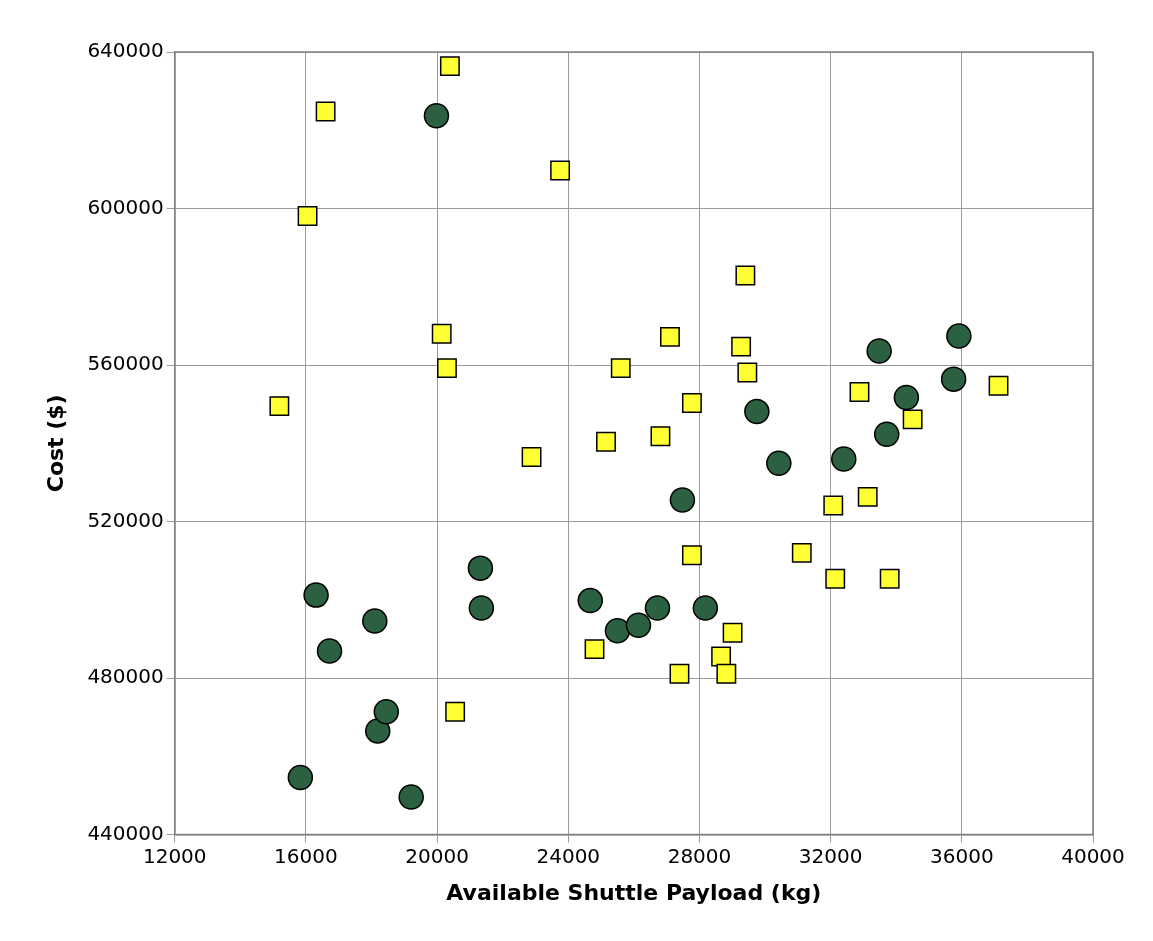 The height and width of the screenshot is (941, 1153). I want to click on y-tick-label: 480000, so click(125, 676).